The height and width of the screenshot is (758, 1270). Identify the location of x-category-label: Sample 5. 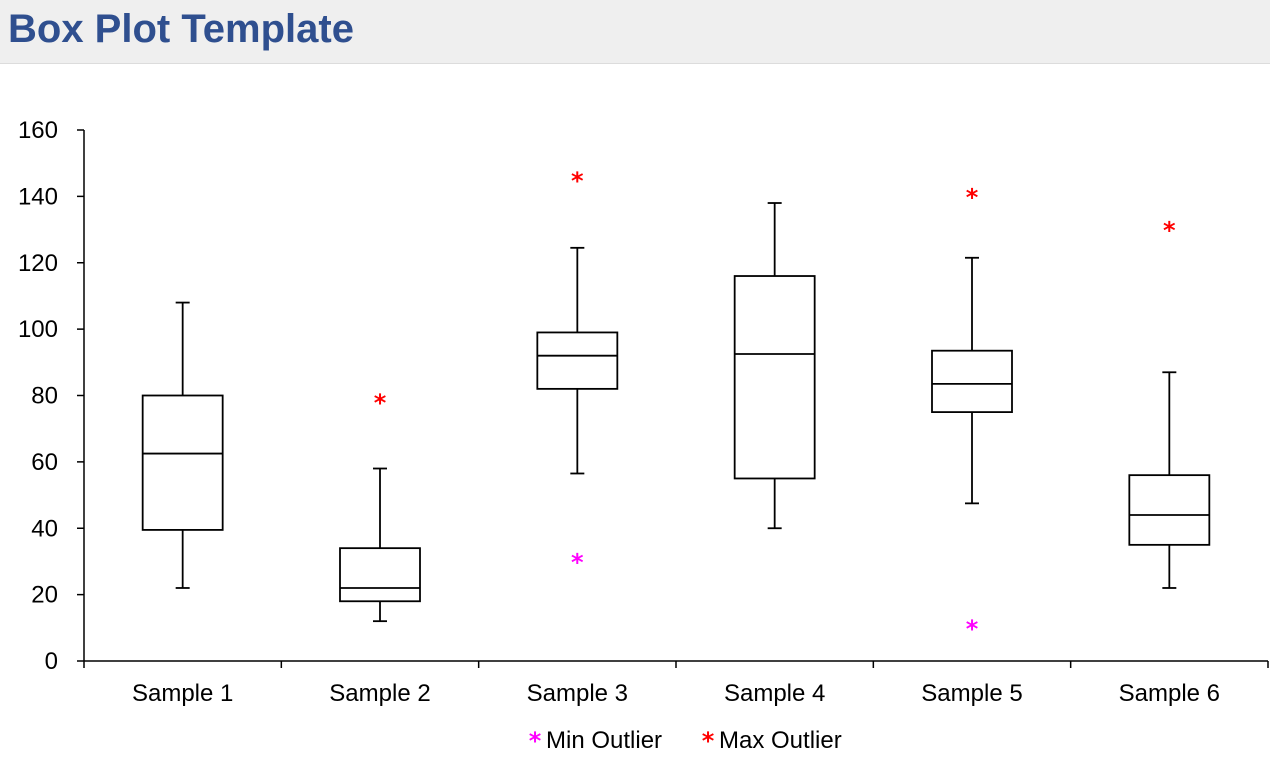
(971, 693).